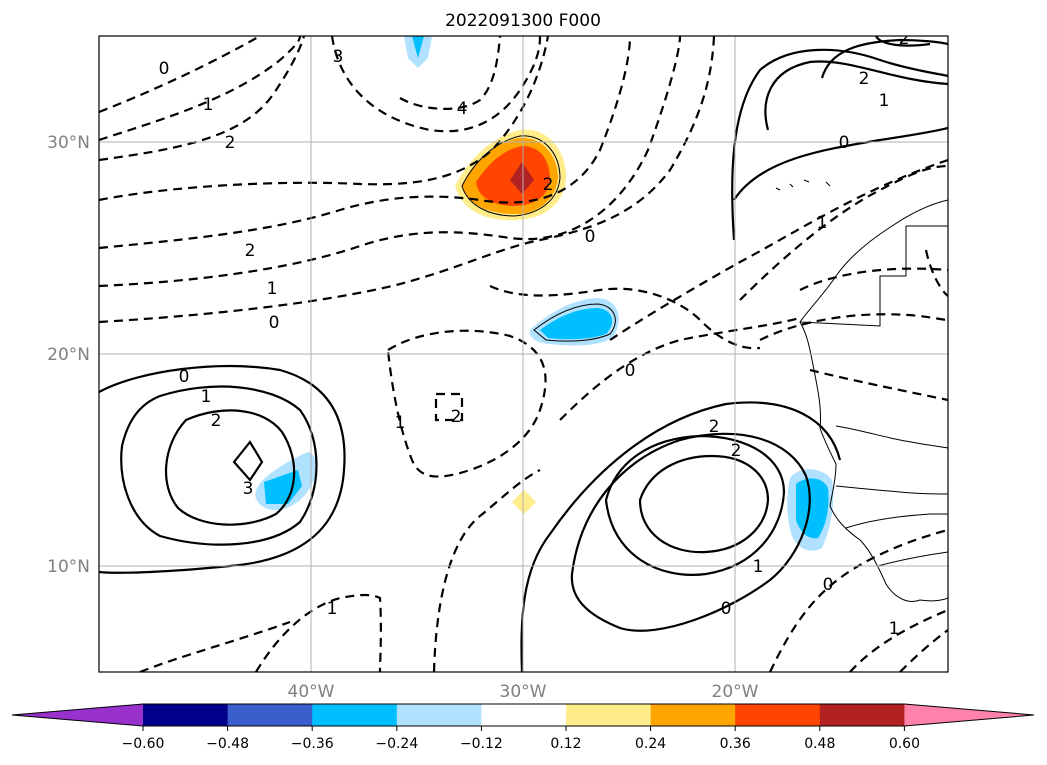 This screenshot has width=1047, height=765. I want to click on negative-anomaly-outline, so click(574, 322).